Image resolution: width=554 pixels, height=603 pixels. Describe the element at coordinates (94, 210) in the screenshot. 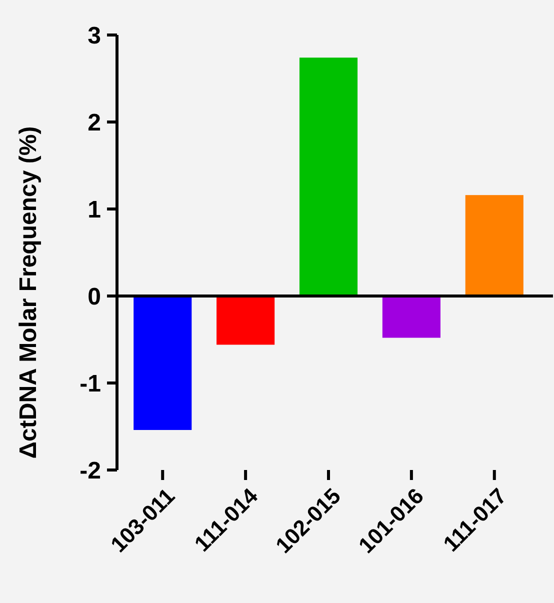

I see `y-tick-label: 1` at that location.